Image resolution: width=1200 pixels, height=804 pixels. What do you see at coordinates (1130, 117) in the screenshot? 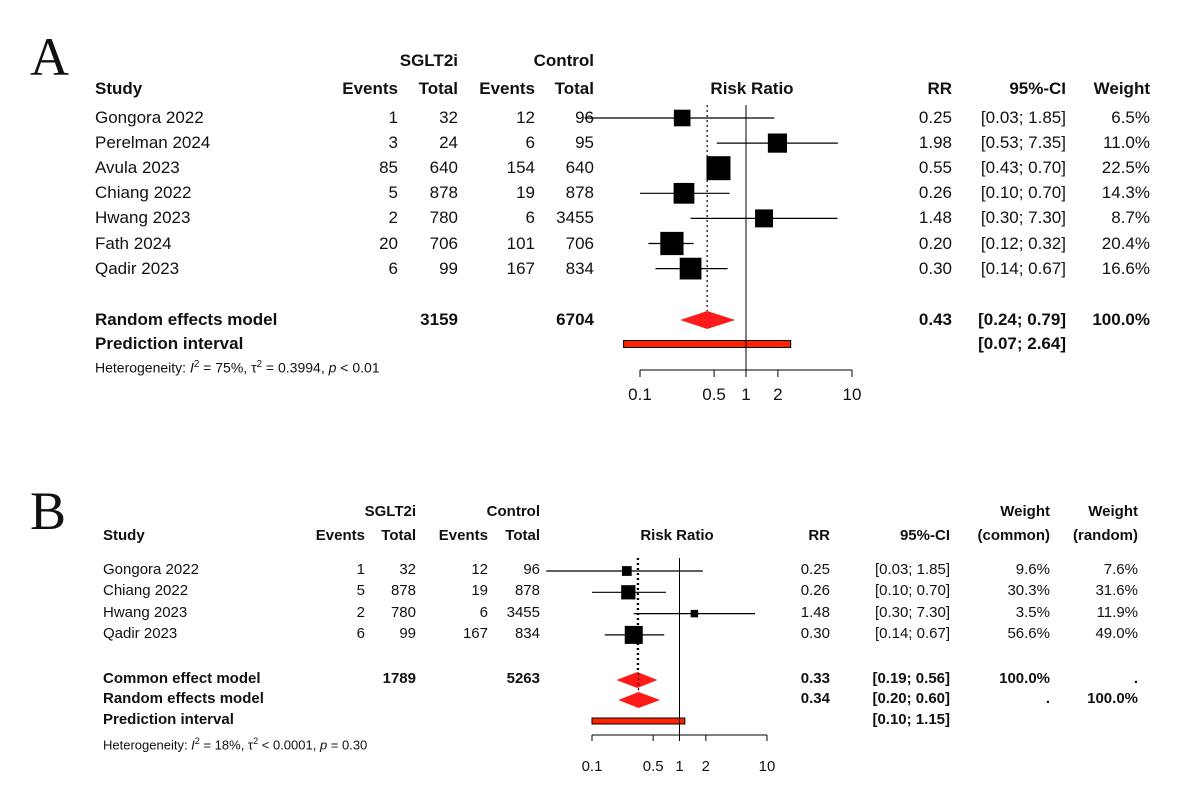
I see `weight-value: 6.5%` at bounding box center [1130, 117].